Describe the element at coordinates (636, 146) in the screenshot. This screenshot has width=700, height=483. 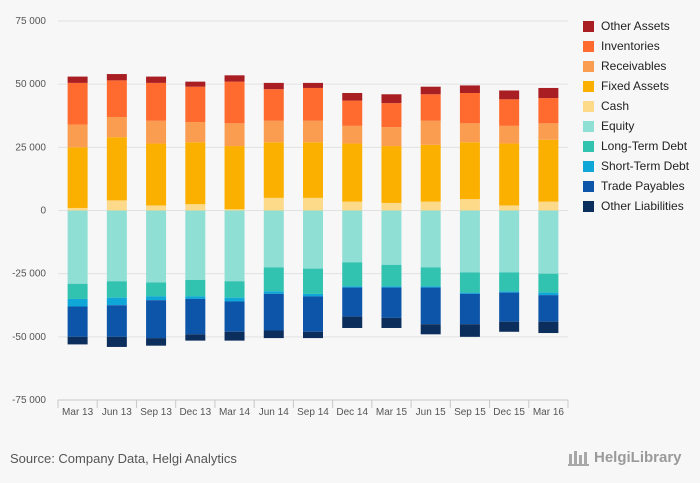
I see `legend-item-long-term-debt: Long-Term Debt` at that location.